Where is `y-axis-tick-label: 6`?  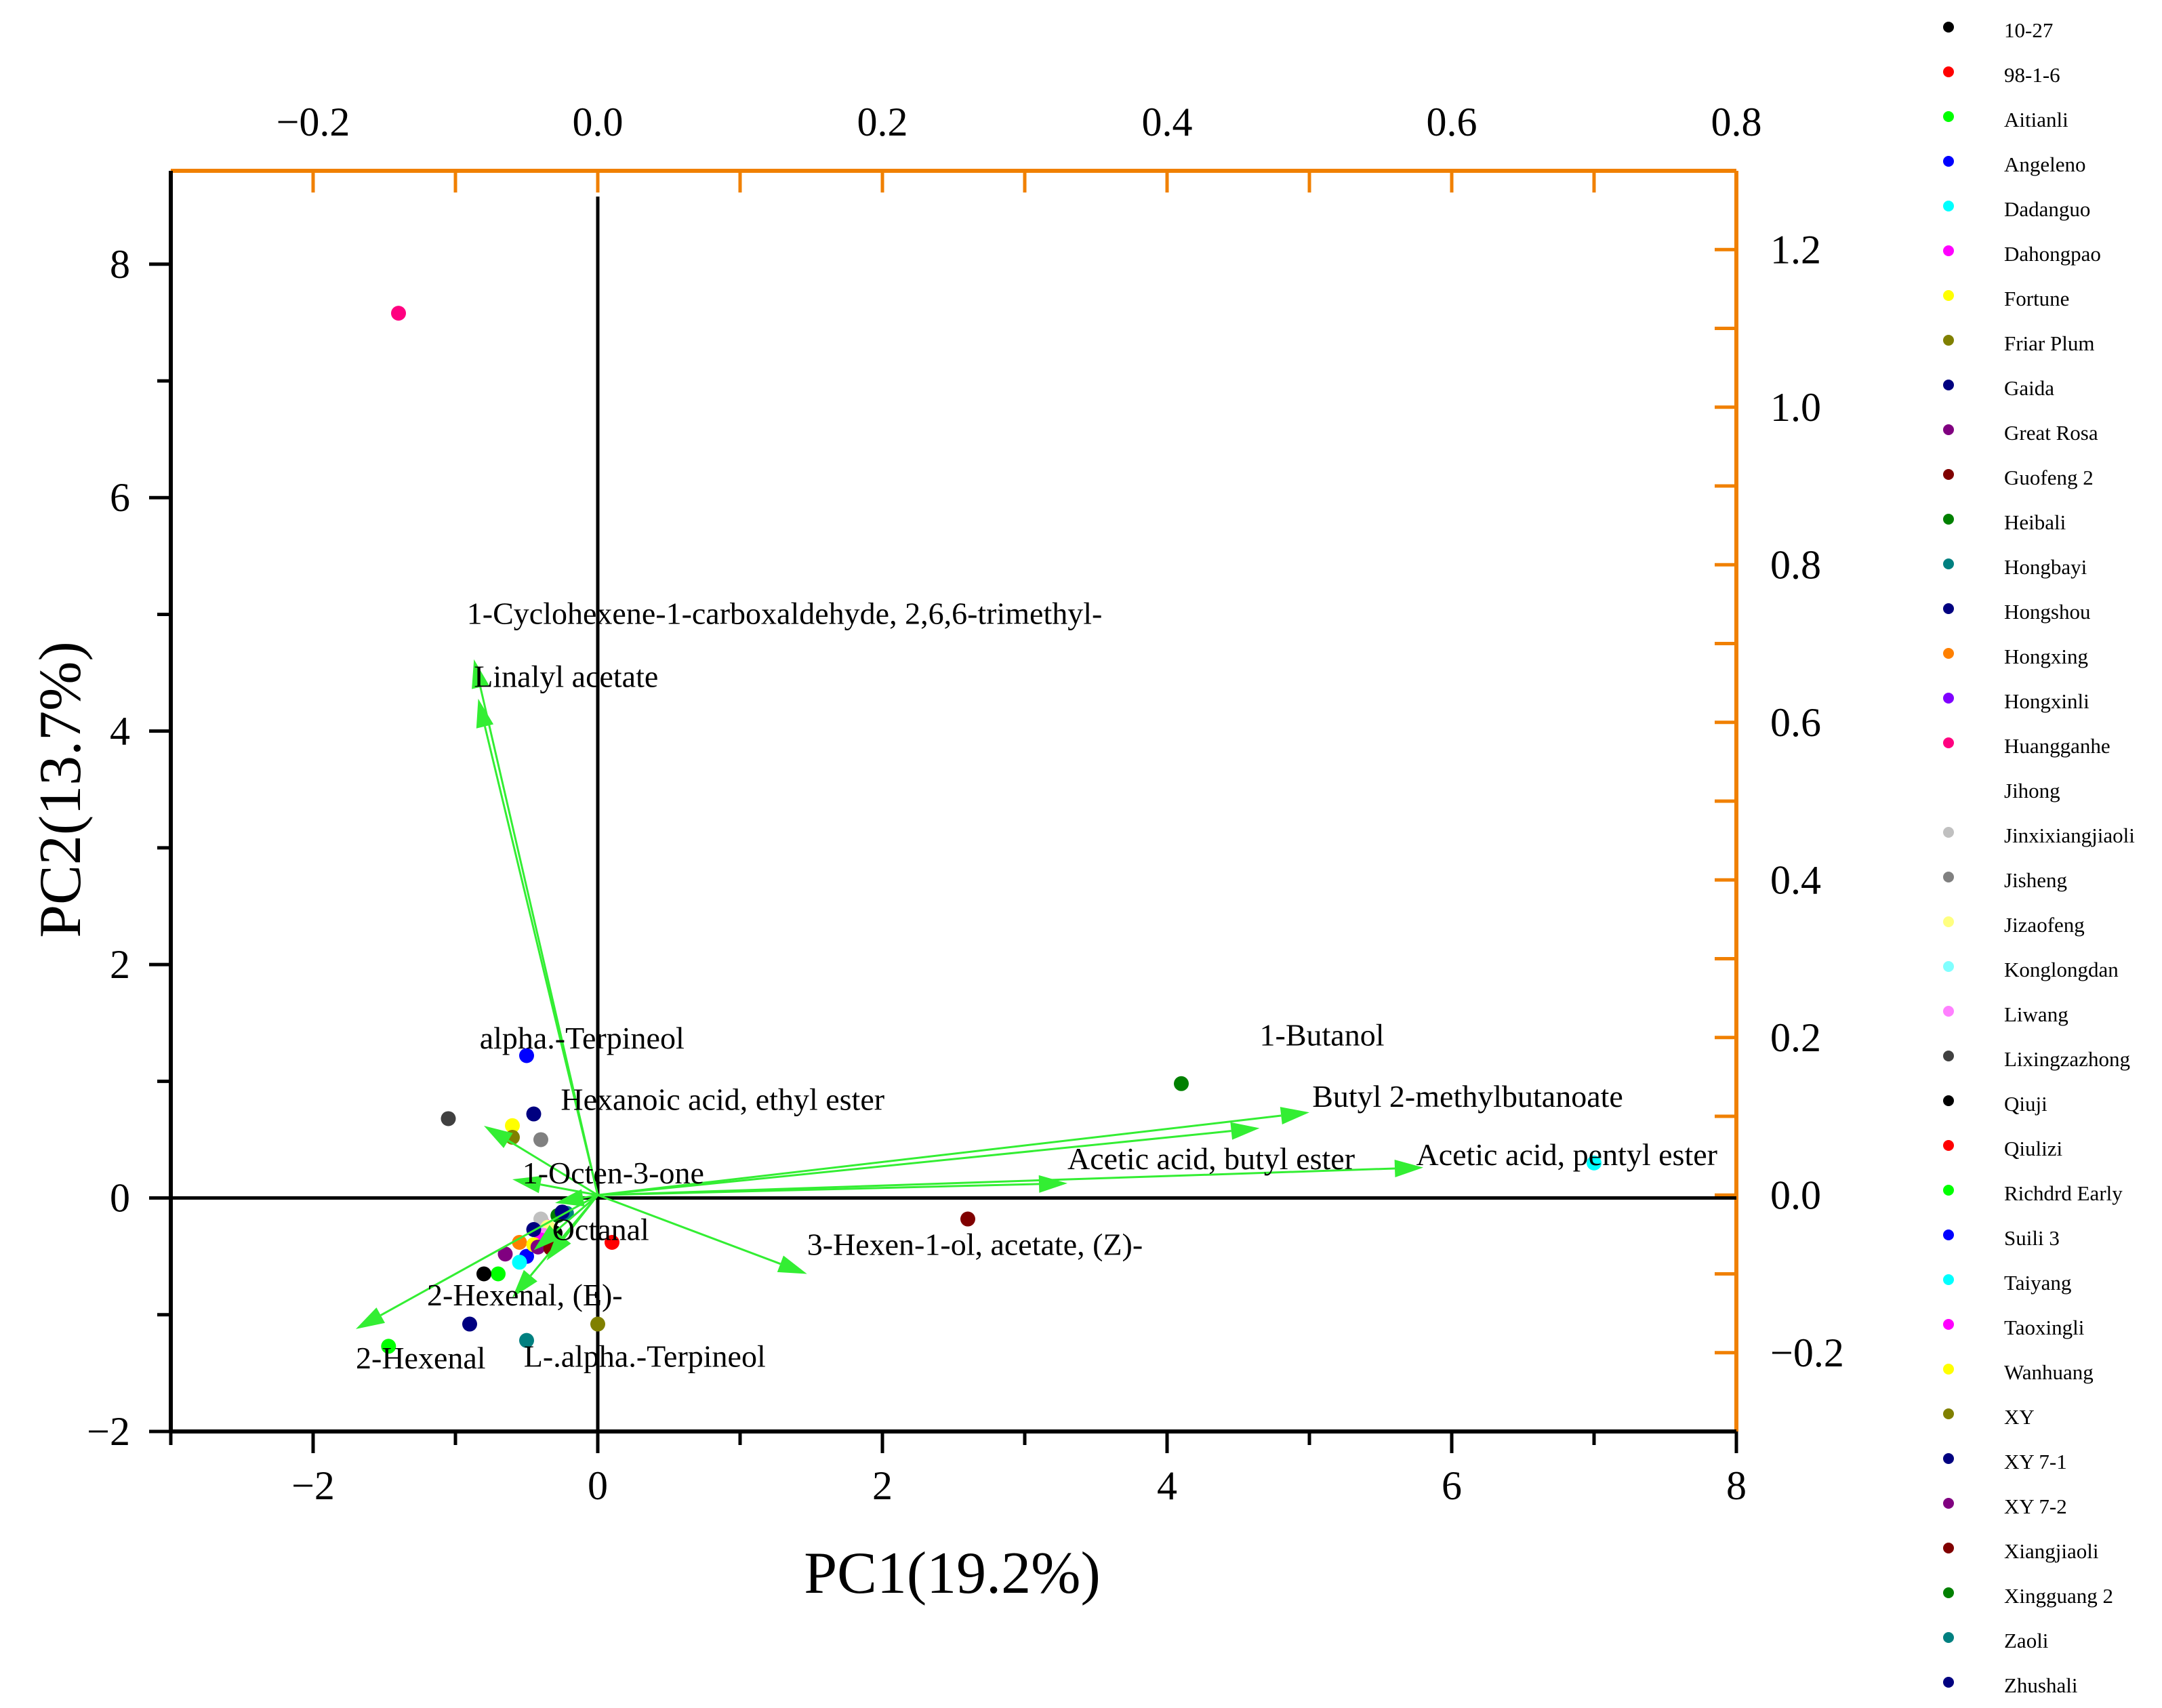 y-axis-tick-label: 6 is located at coordinates (120, 498).